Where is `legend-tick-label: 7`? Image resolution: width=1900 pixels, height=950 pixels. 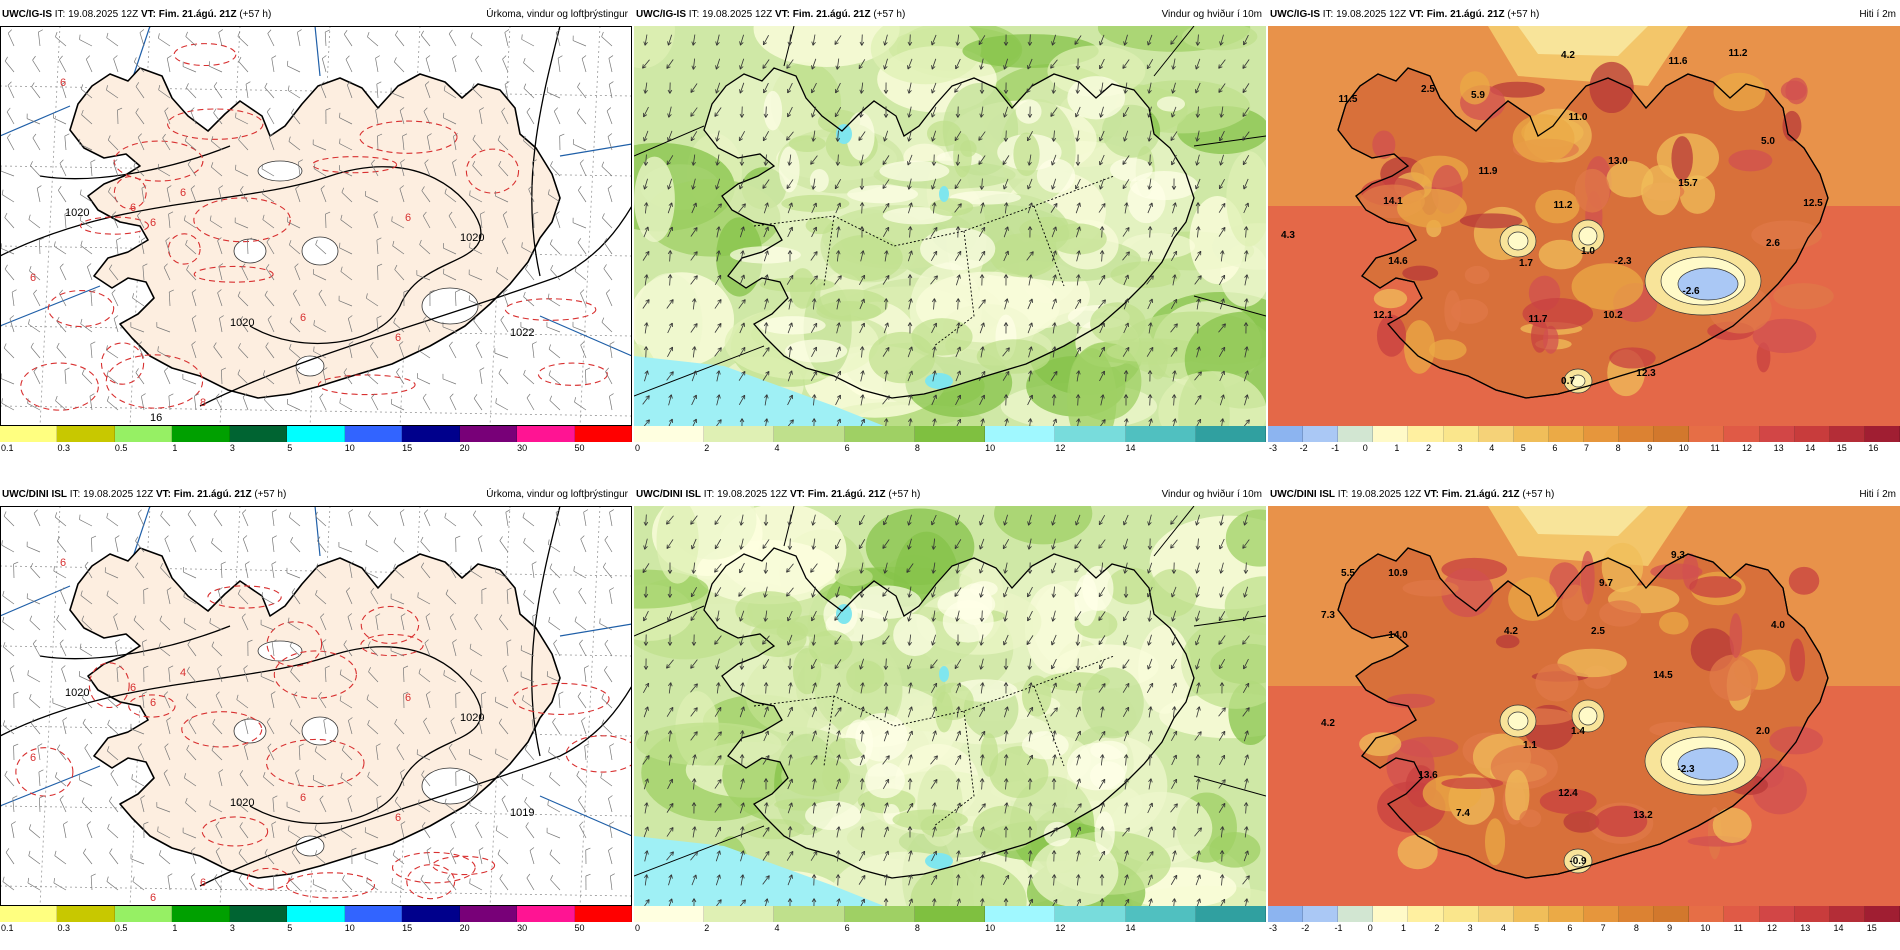 legend-tick-label: 7 is located at coordinates (1603, 928).